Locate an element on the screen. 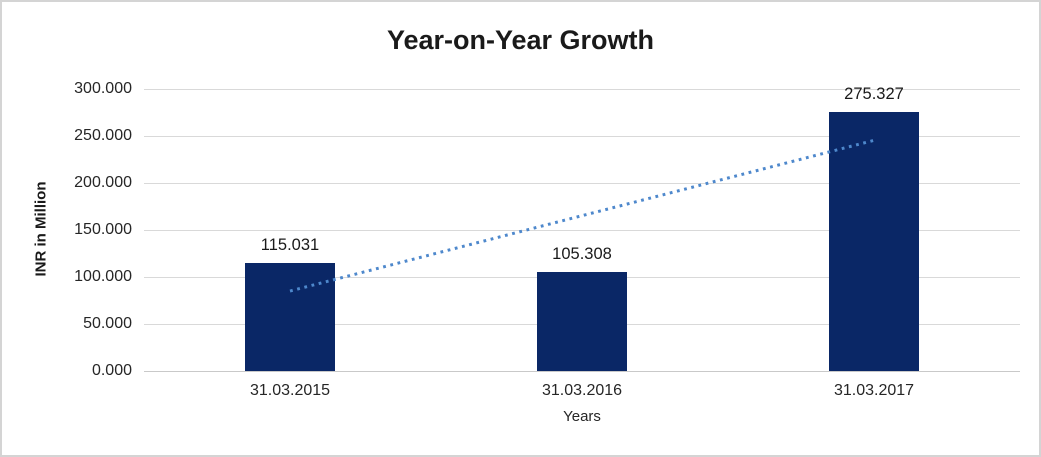 The height and width of the screenshot is (457, 1041). y-tick-label: 300.000 is located at coordinates (103, 88).